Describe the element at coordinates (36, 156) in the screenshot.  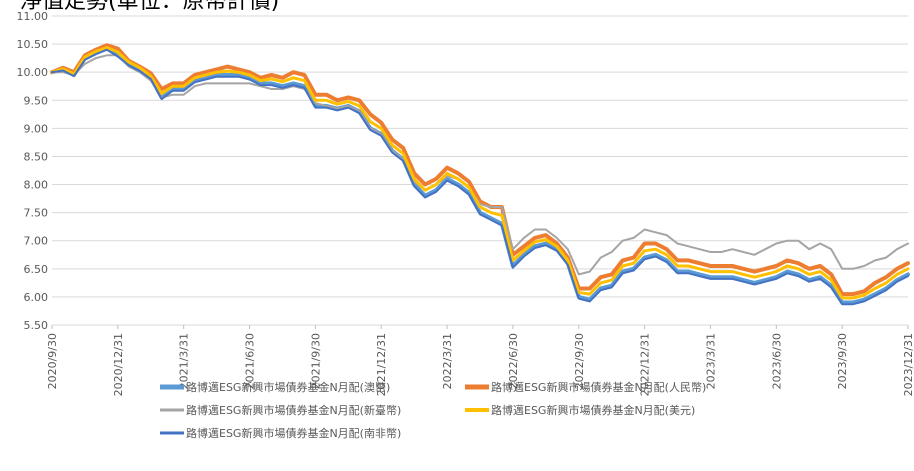
I see `y-tick-label: 8.50` at that location.